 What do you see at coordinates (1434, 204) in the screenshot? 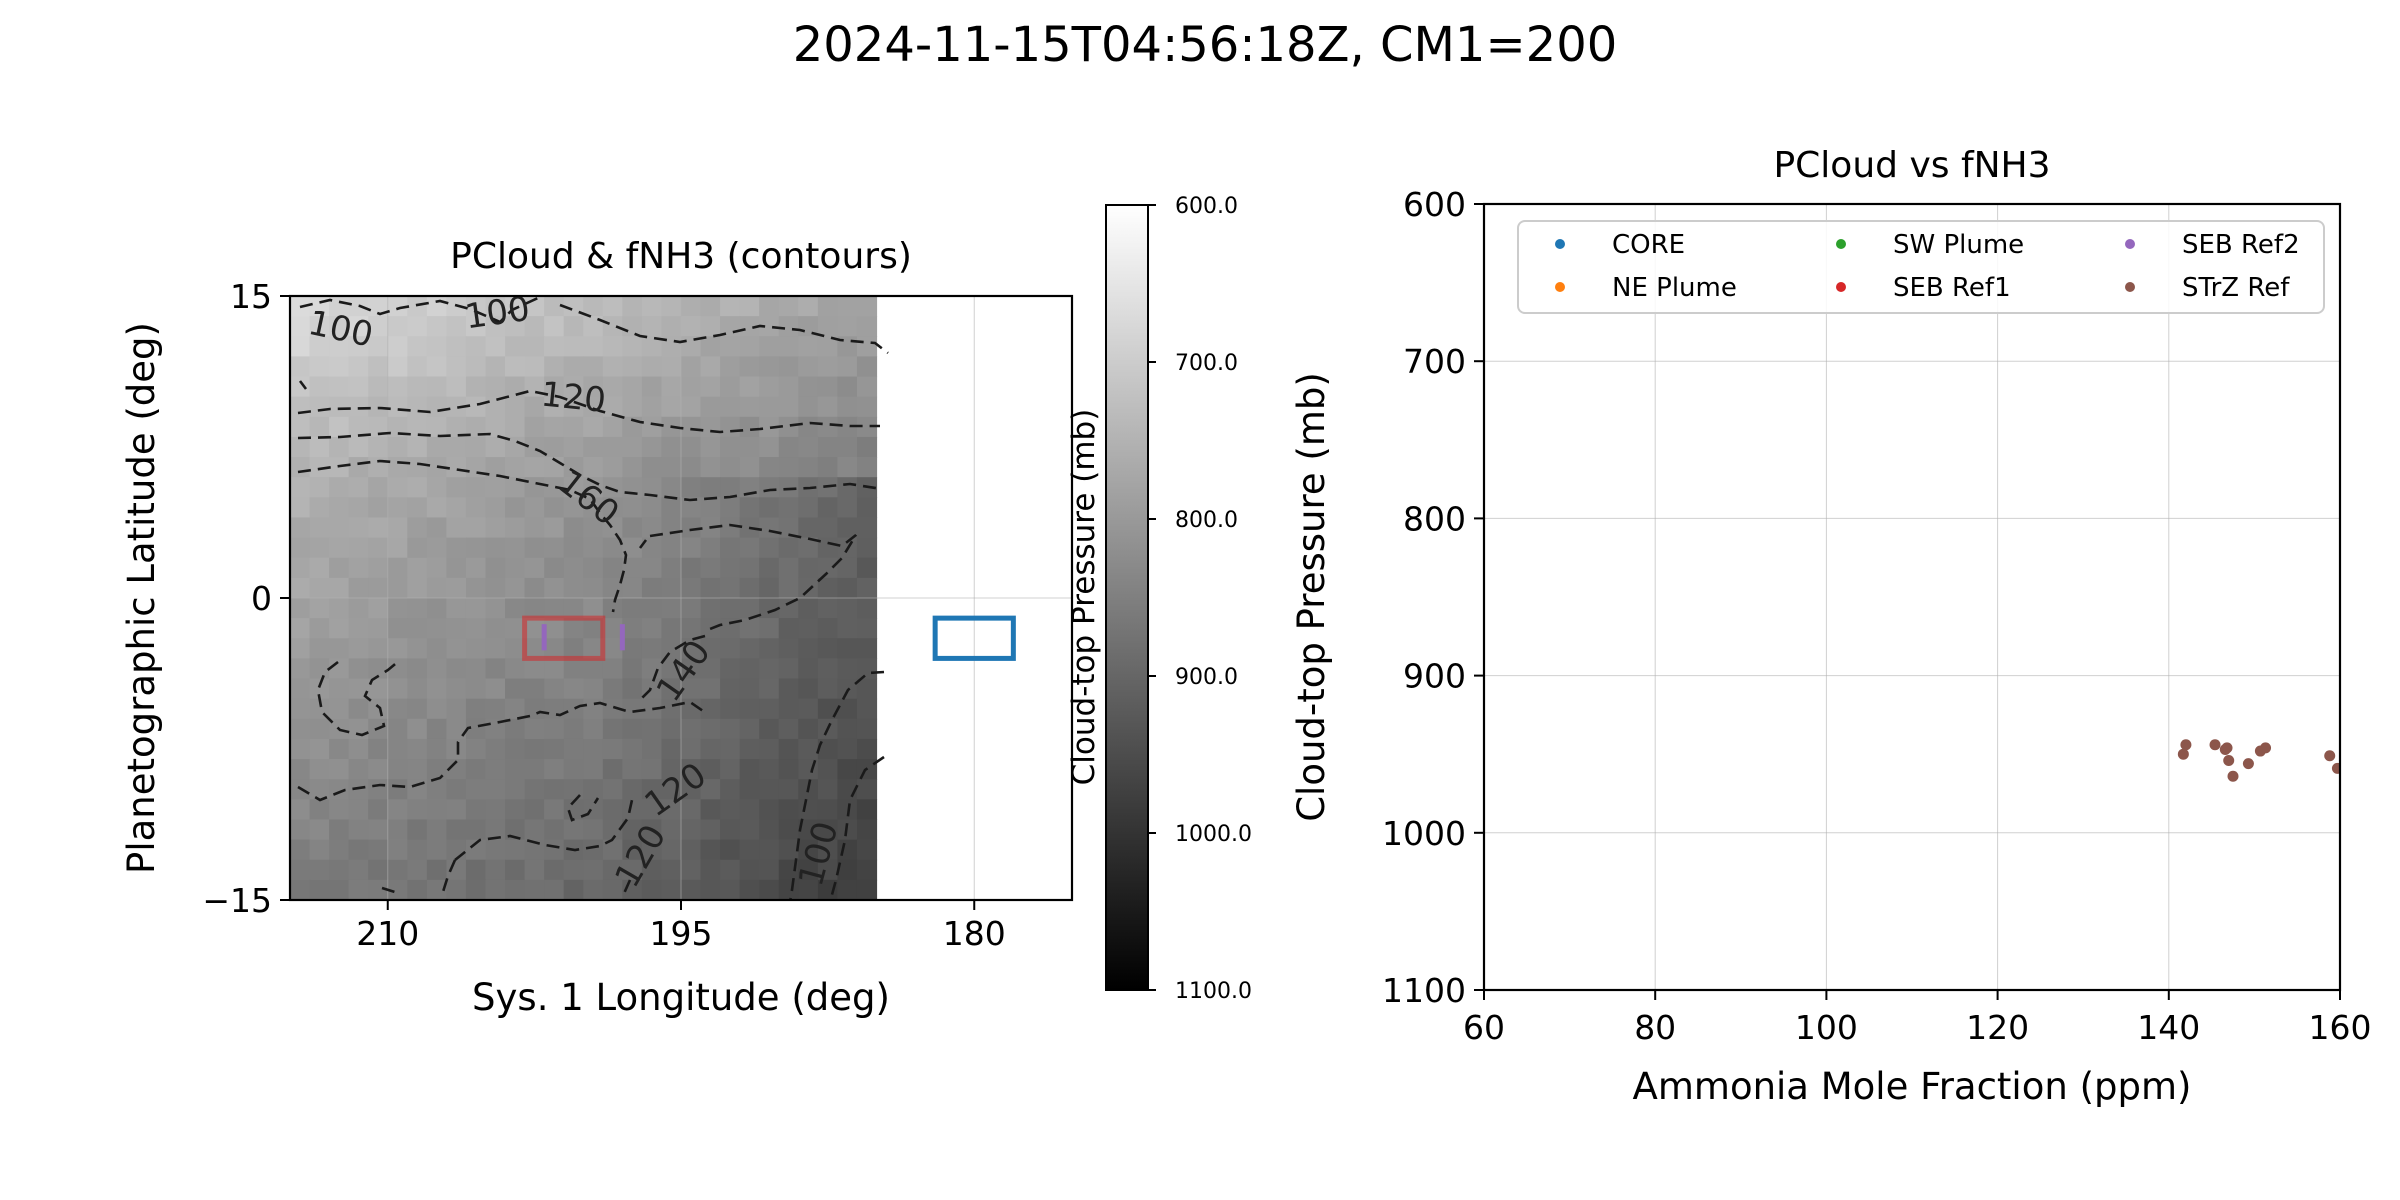
I see `y-tick-label: 600` at bounding box center [1434, 204].